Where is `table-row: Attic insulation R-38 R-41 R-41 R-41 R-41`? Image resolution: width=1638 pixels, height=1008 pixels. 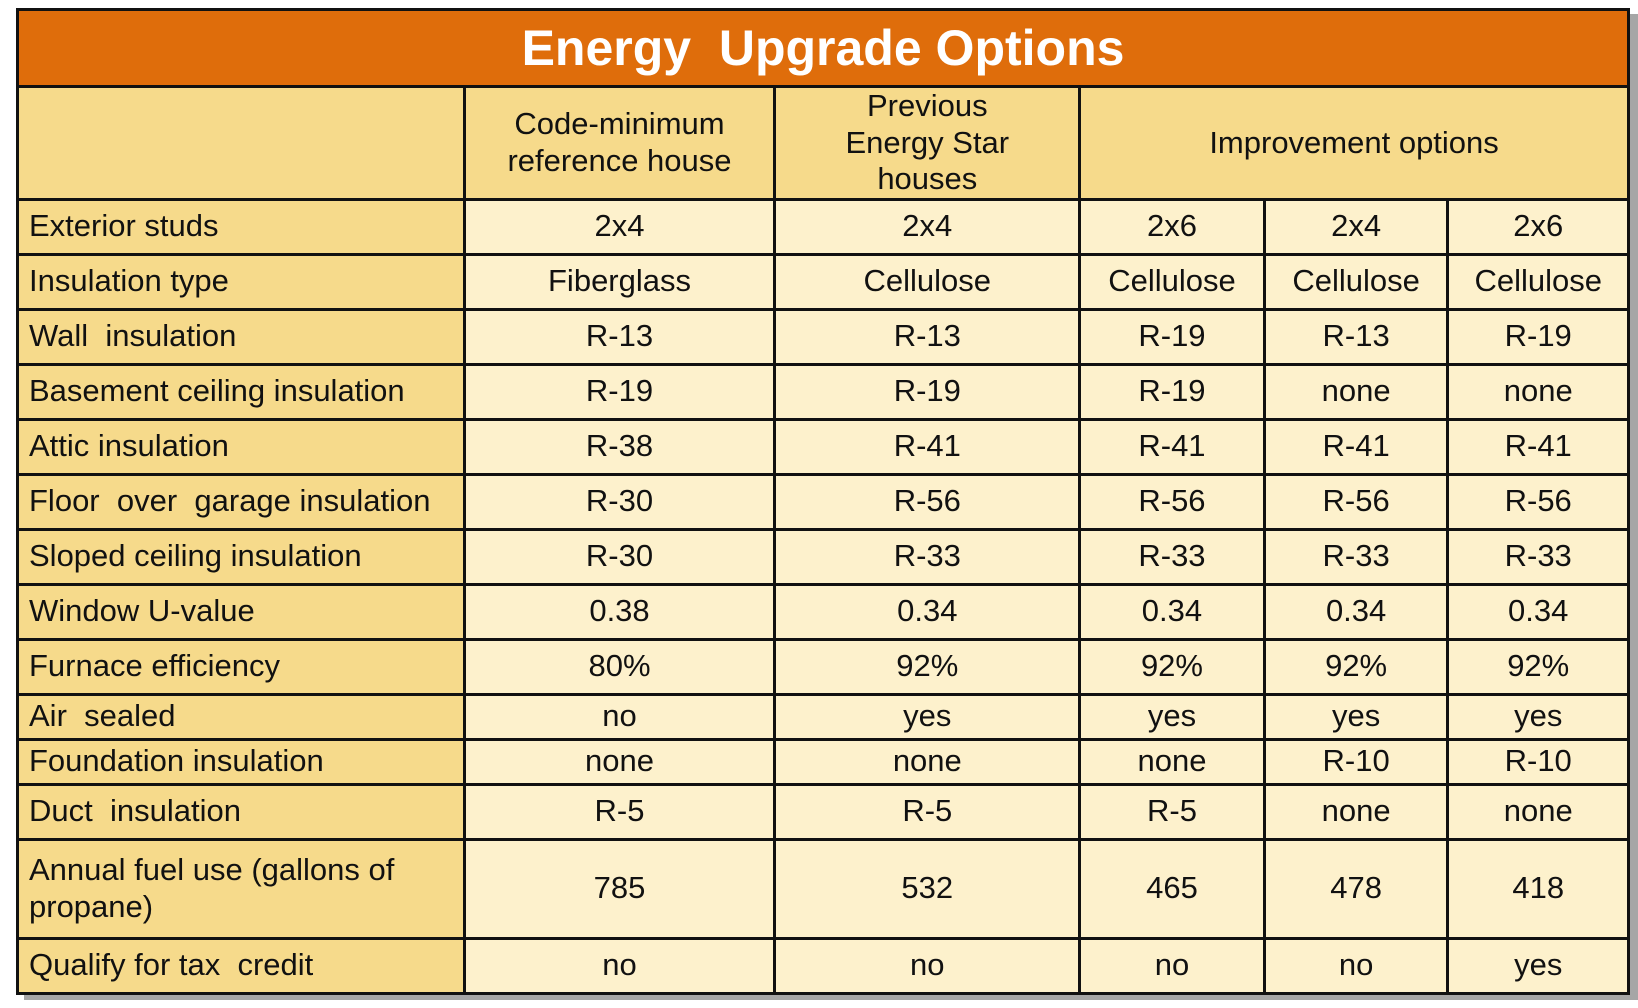 table-row: Attic insulation R-38 R-41 R-41 R-41 R-41 is located at coordinates (823, 446).